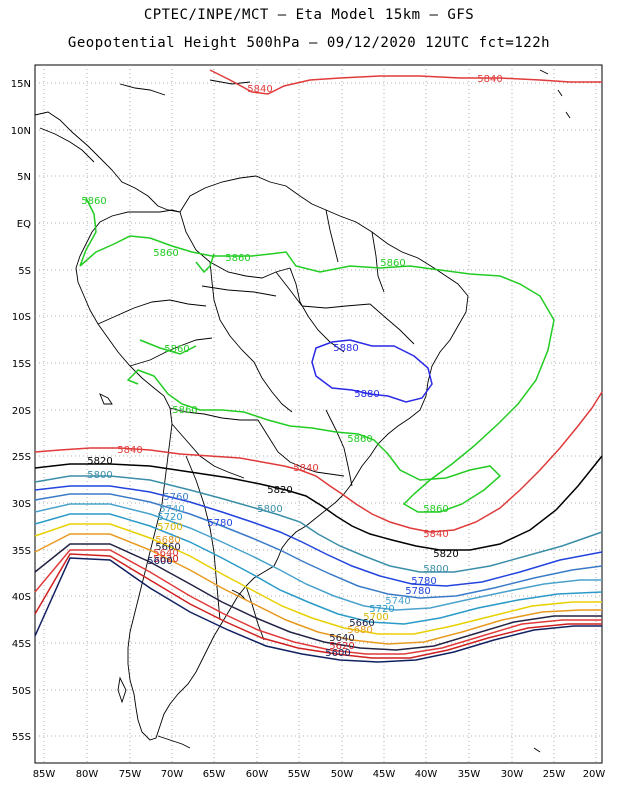 Image resolution: width=618 pixels, height=800 pixels. I want to click on lon-label: 85W, so click(44, 774).